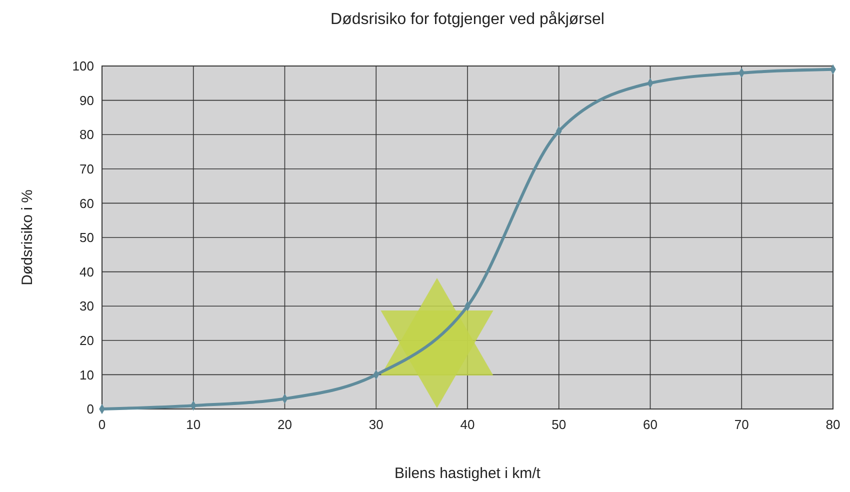 The height and width of the screenshot is (492, 850). Describe the element at coordinates (87, 340) in the screenshot. I see `y-tick-label: 20` at that location.